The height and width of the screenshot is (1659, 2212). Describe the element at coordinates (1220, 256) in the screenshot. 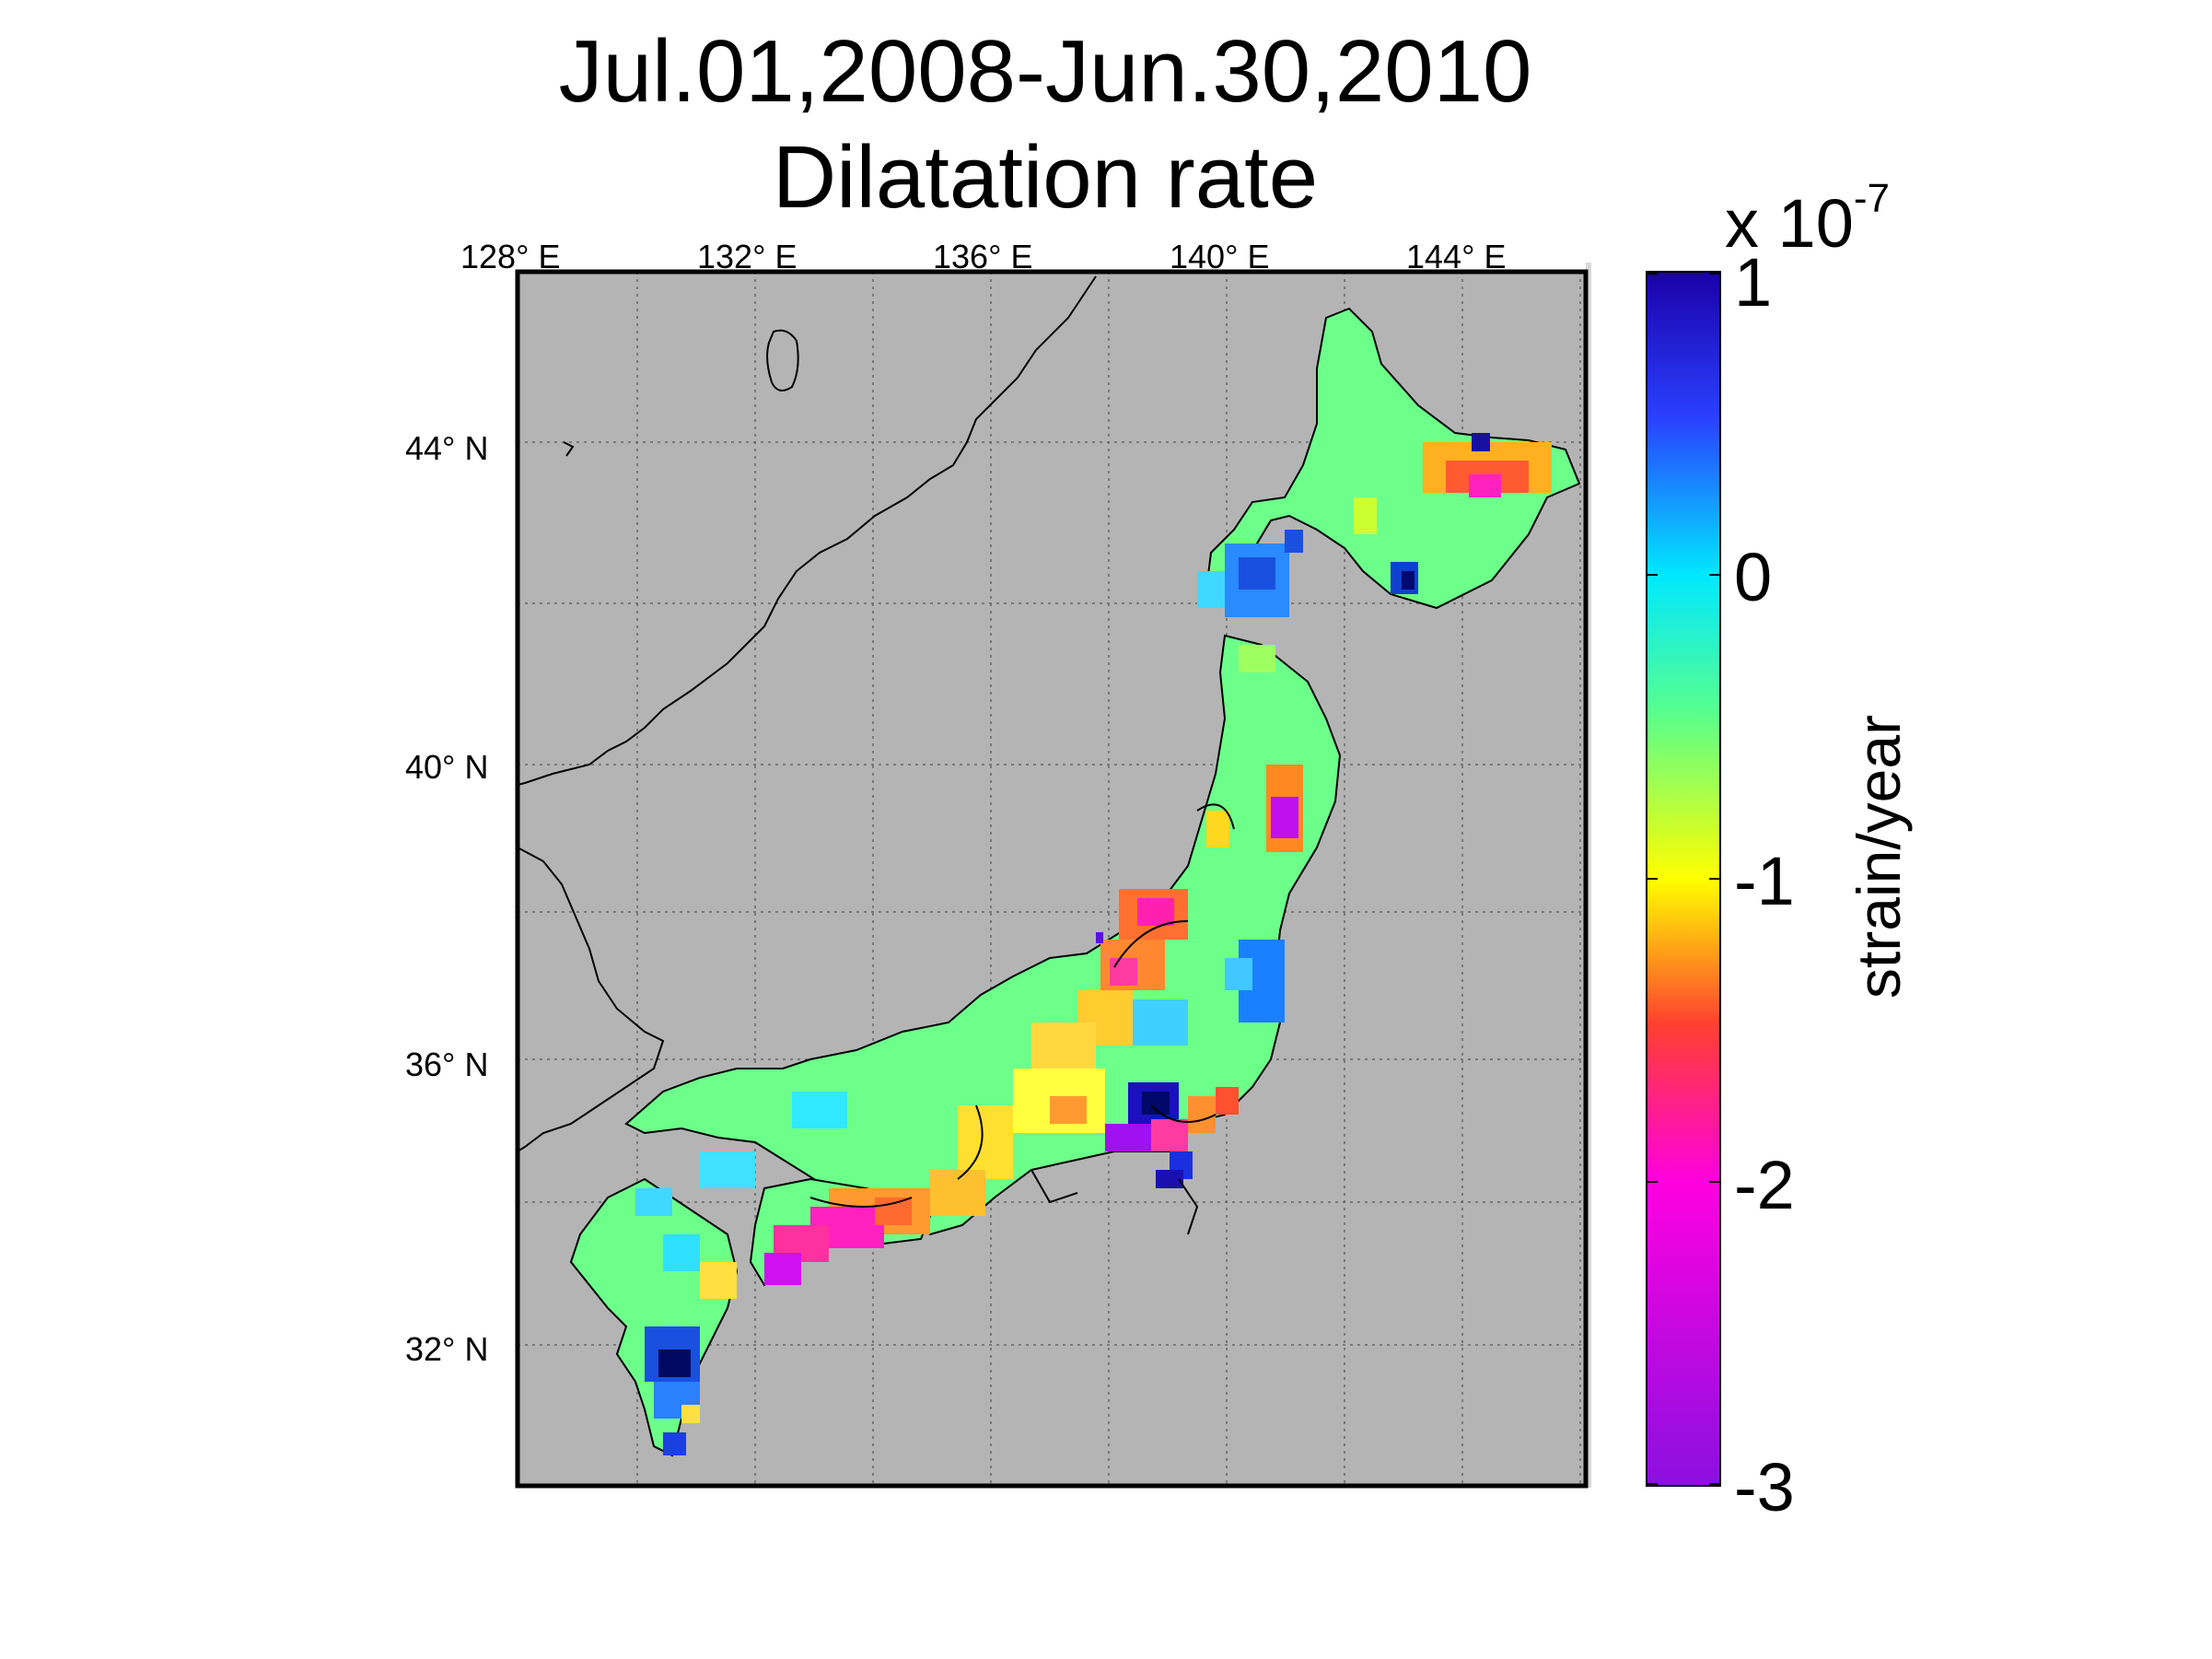

I see `lon-label-140: 140° E` at that location.